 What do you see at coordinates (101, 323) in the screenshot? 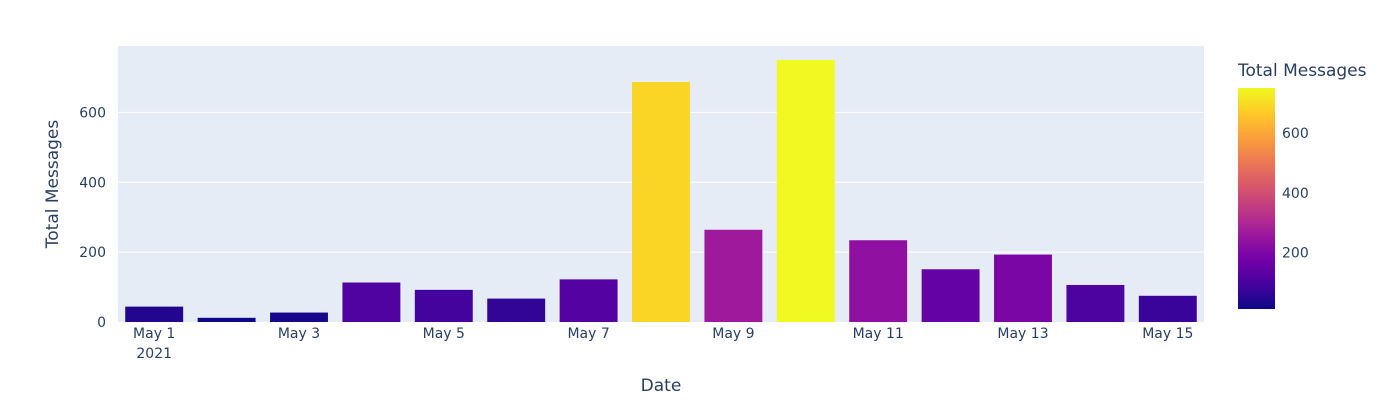
I see `y-tick-label: 0` at bounding box center [101, 323].